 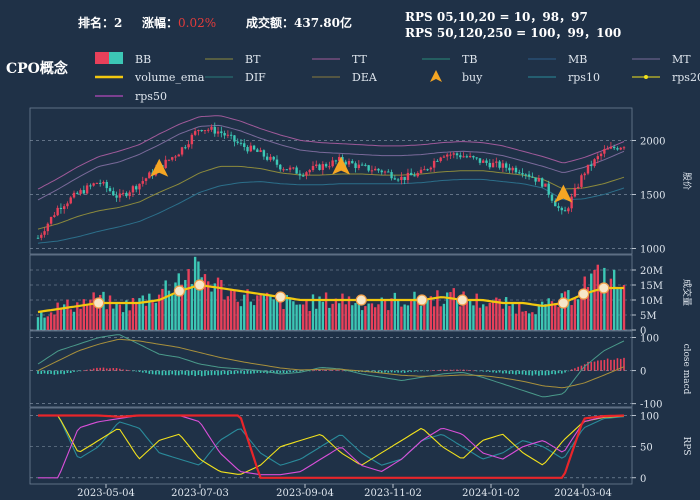 What do you see at coordinates (577, 59) in the screenshot?
I see `legend-label-MB: MB` at bounding box center [577, 59].